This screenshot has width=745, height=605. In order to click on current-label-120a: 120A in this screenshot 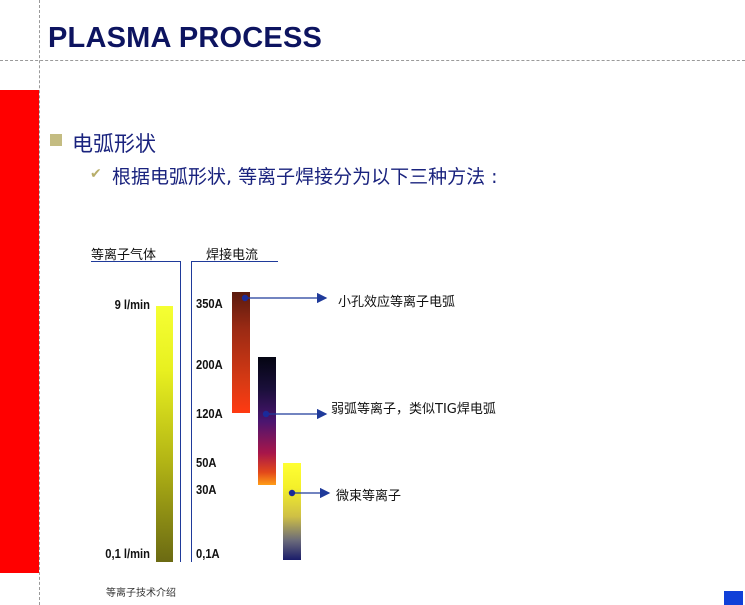, I will do `click(209, 413)`.